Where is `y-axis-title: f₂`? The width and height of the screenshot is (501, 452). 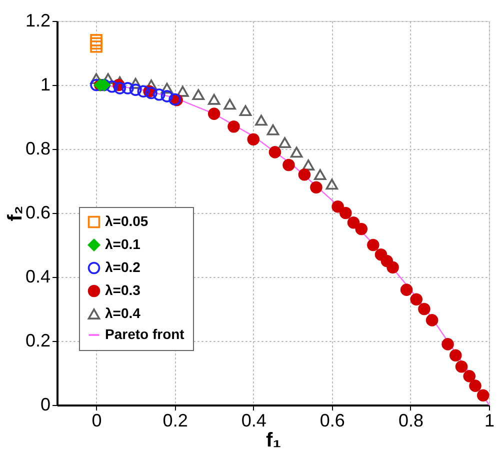 y-axis-title: f₂ is located at coordinates (15, 214).